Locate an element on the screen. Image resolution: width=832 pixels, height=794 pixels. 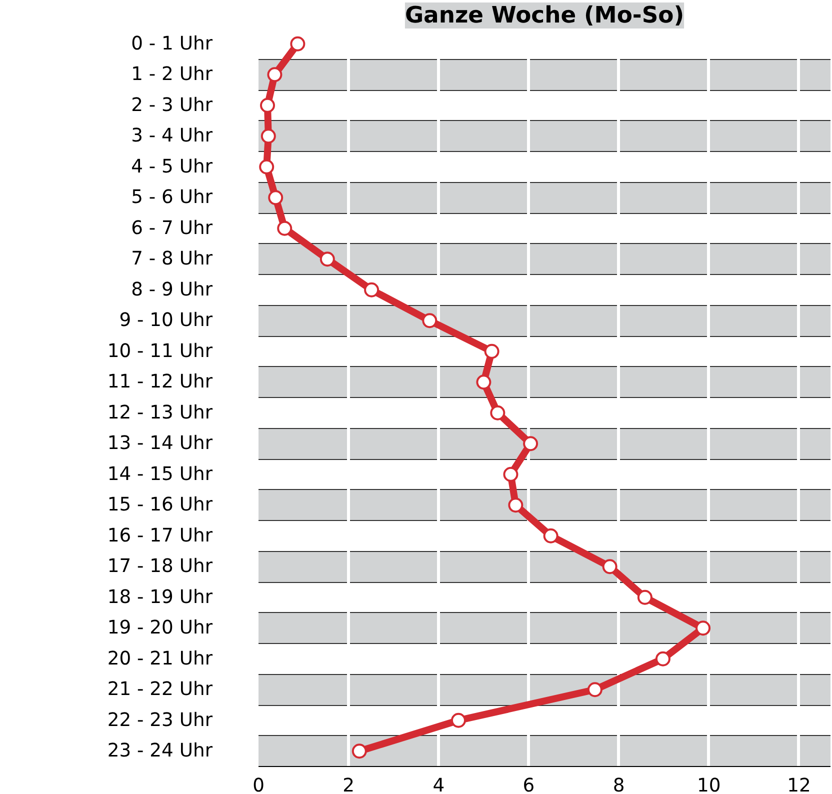
y-tick-label: 16 - 17 Uhr is located at coordinates (160, 535).